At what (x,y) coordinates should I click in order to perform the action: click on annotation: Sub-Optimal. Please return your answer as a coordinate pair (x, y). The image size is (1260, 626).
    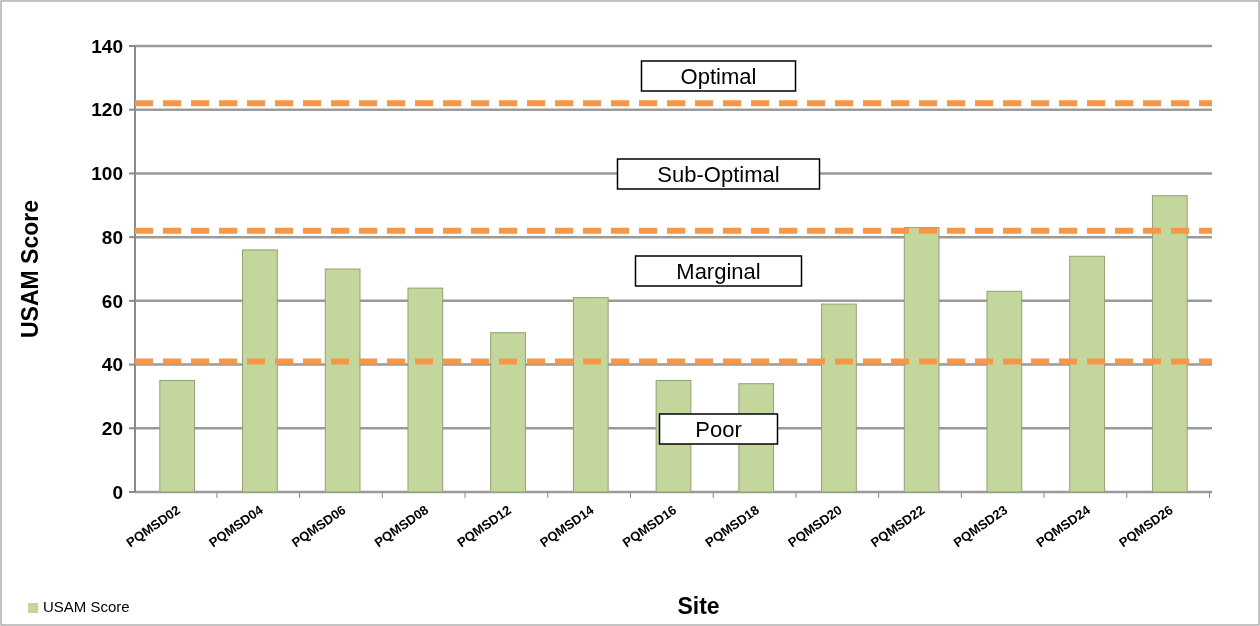
    Looking at the image, I should click on (718, 174).